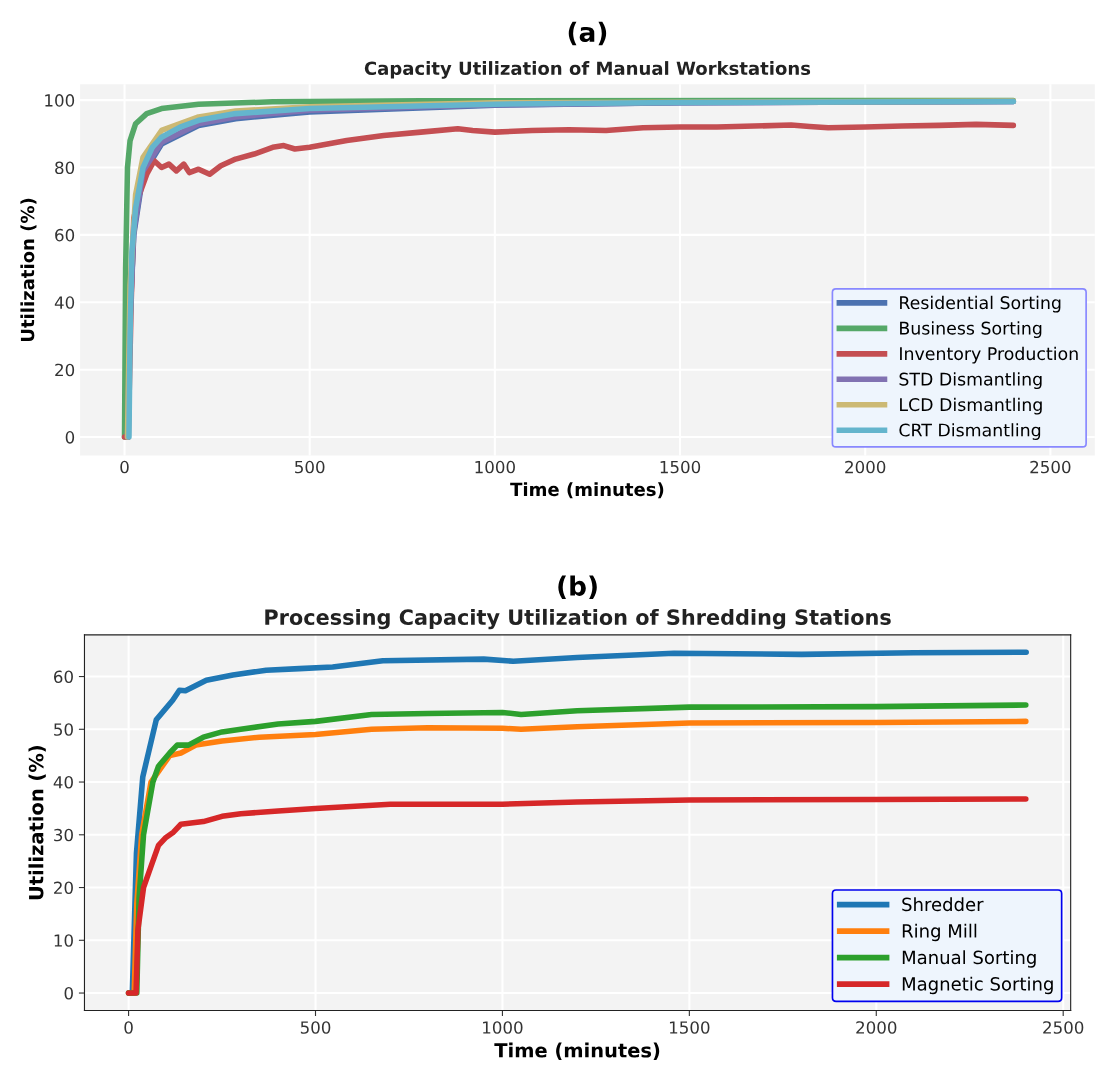 This screenshot has height=1067, width=1097. Describe the element at coordinates (977, 985) in the screenshot. I see `legend-label: Magnetic Sorting` at that location.